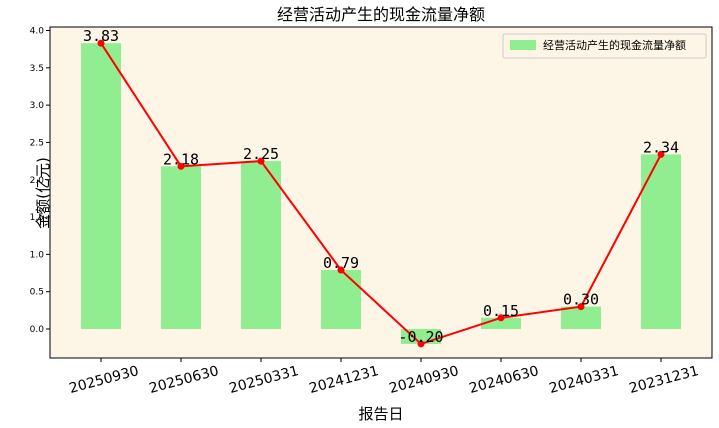  I want to click on data-label-20250331: 2.25, so click(261, 154).